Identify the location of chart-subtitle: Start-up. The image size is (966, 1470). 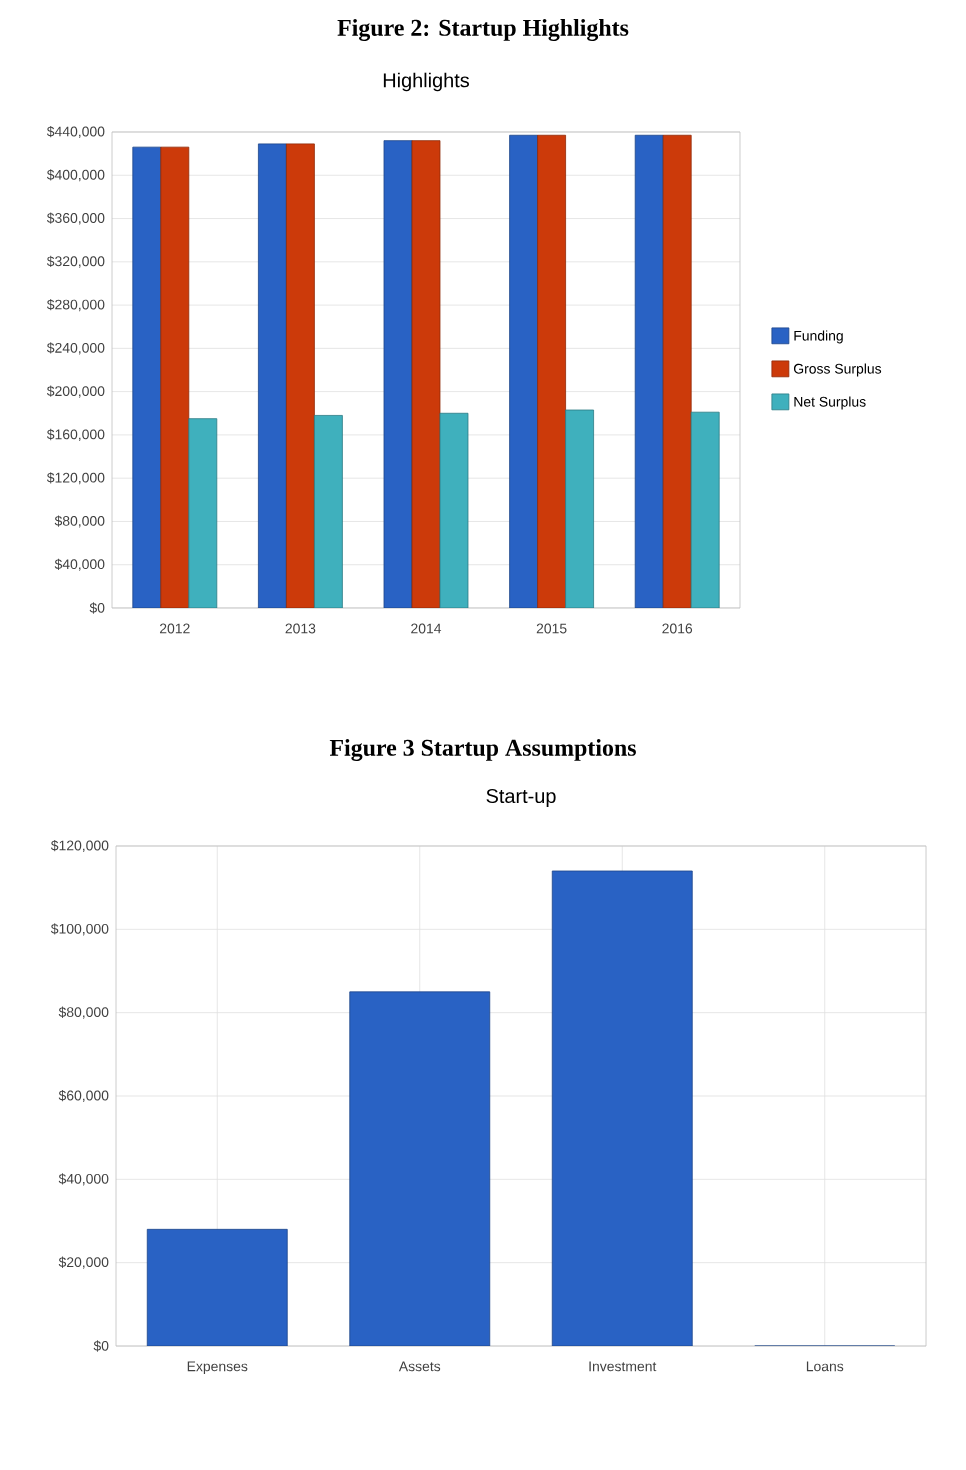
(521, 798).